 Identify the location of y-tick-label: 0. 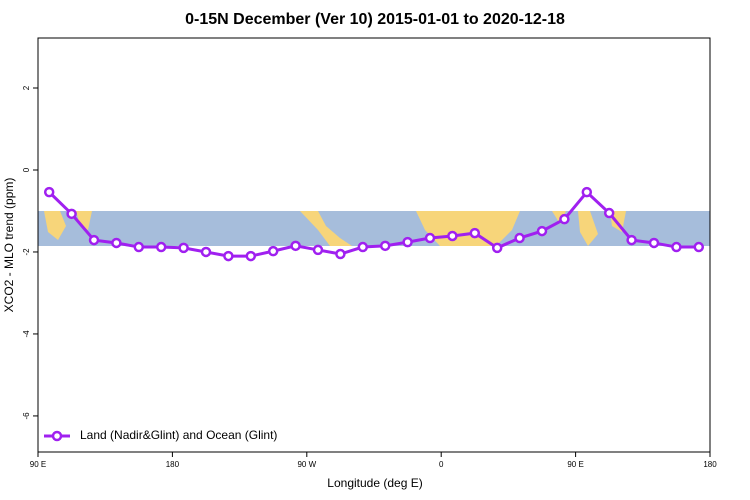
(26, 169).